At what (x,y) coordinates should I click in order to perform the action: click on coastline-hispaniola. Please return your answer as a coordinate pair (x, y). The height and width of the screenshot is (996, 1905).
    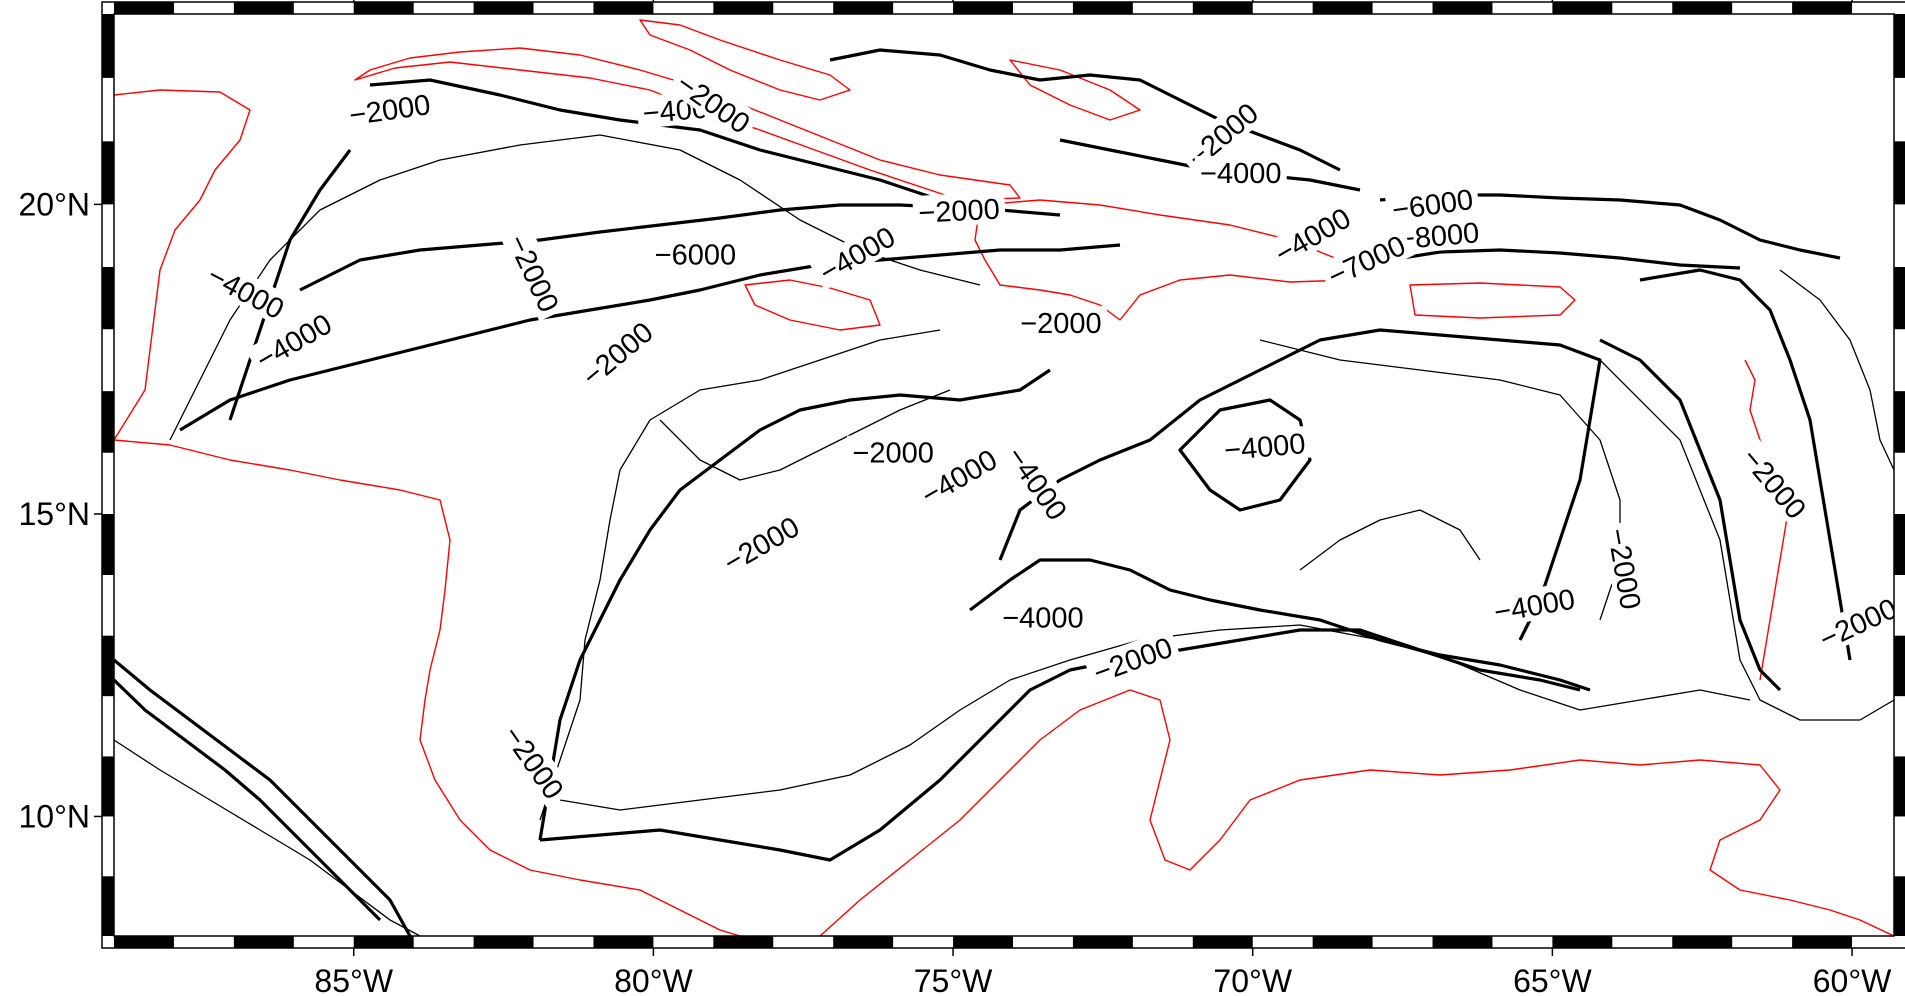
    Looking at the image, I should click on (1162, 260).